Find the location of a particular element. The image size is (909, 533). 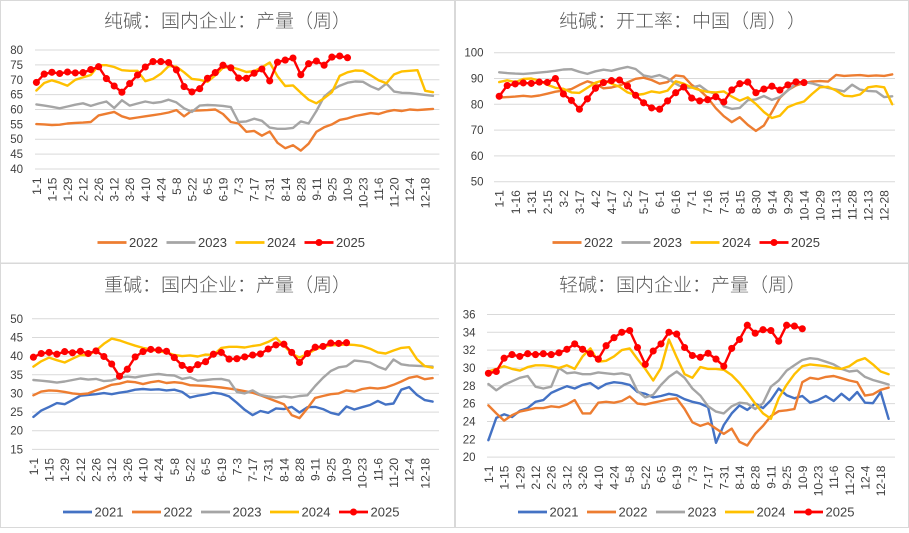

svg-text: 5-8 is located at coordinates (175, 467).